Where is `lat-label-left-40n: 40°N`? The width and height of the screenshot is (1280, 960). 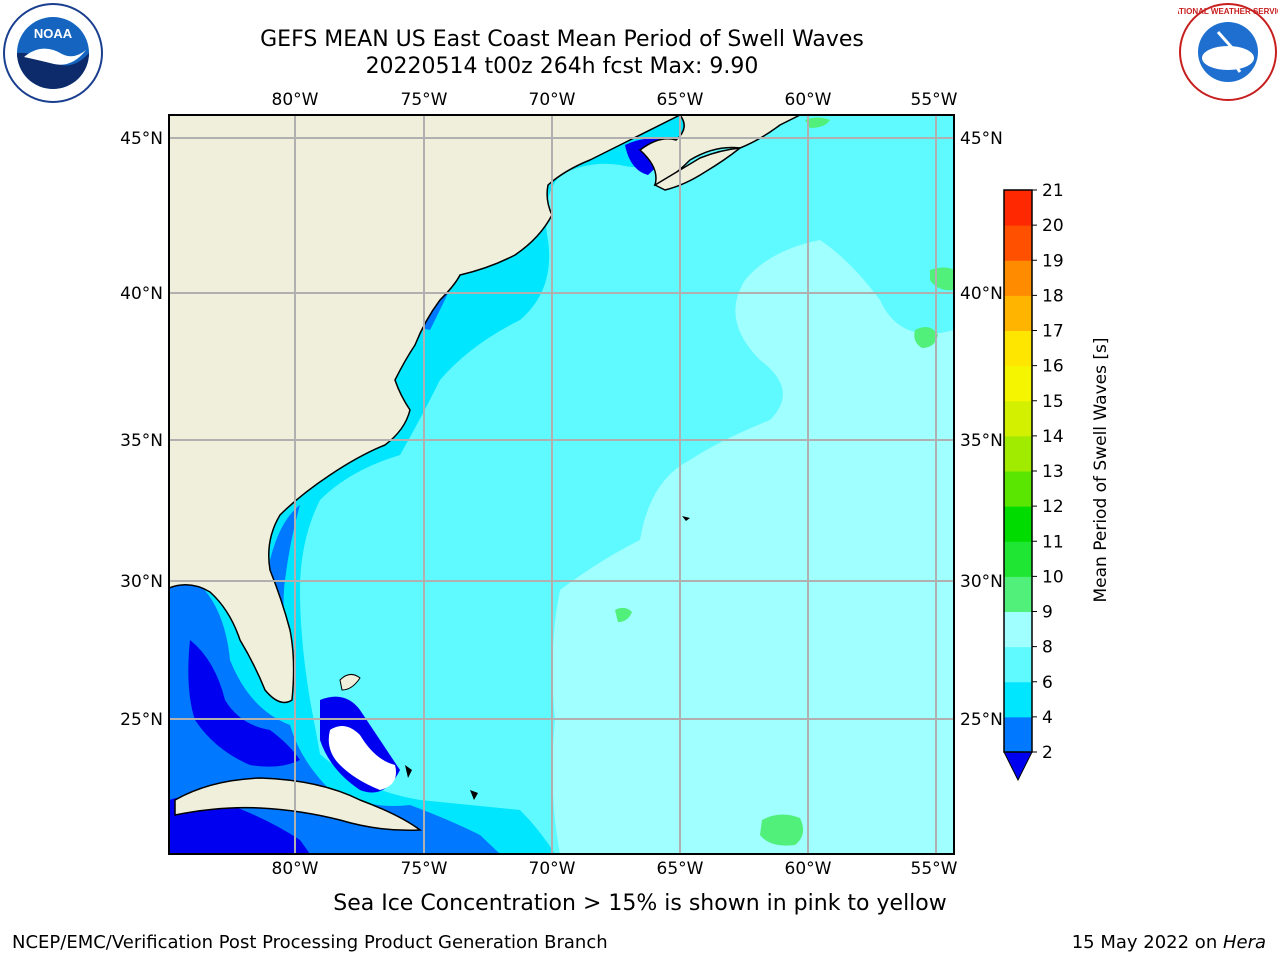
lat-label-left-40n: 40°N is located at coordinates (141, 294).